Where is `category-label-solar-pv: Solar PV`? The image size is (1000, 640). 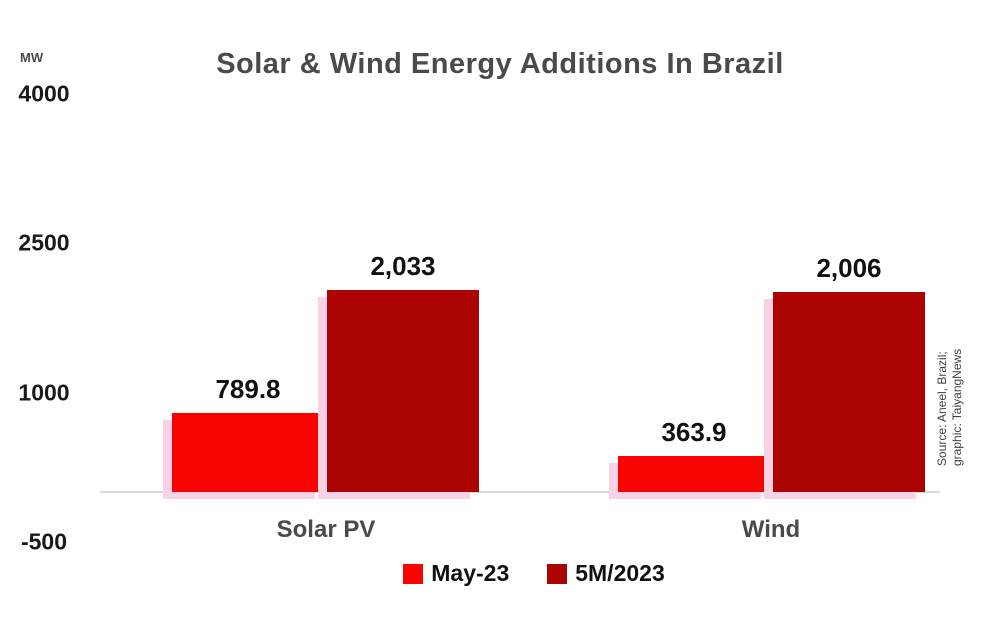 category-label-solar-pv: Solar PV is located at coordinates (326, 529).